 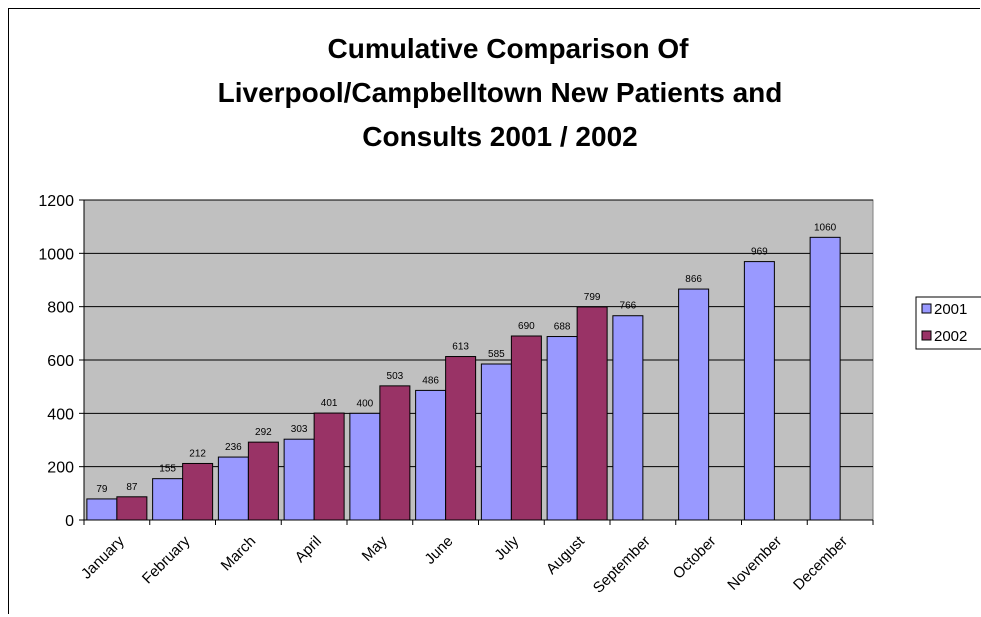 What do you see at coordinates (308, 549) in the screenshot?
I see `x-tick-label: April` at bounding box center [308, 549].